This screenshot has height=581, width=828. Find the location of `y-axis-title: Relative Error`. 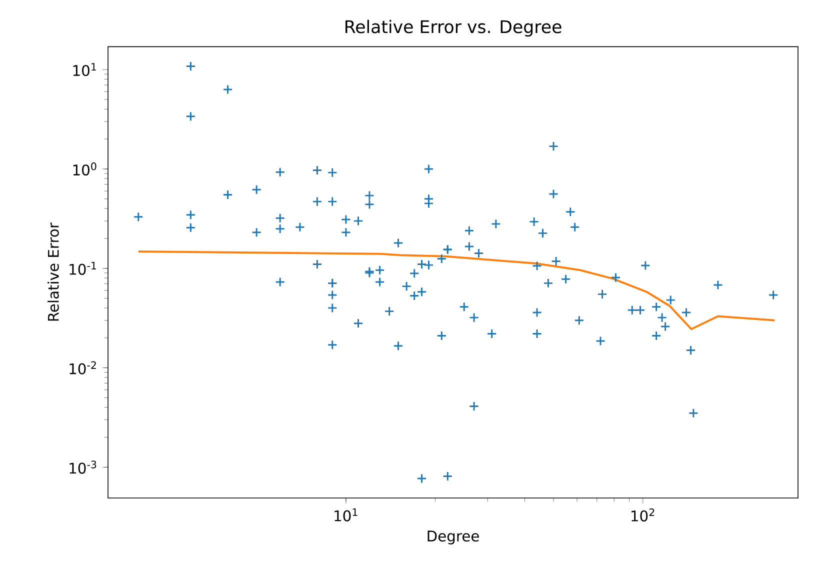

y-axis-title: Relative Error is located at coordinates (53, 271).